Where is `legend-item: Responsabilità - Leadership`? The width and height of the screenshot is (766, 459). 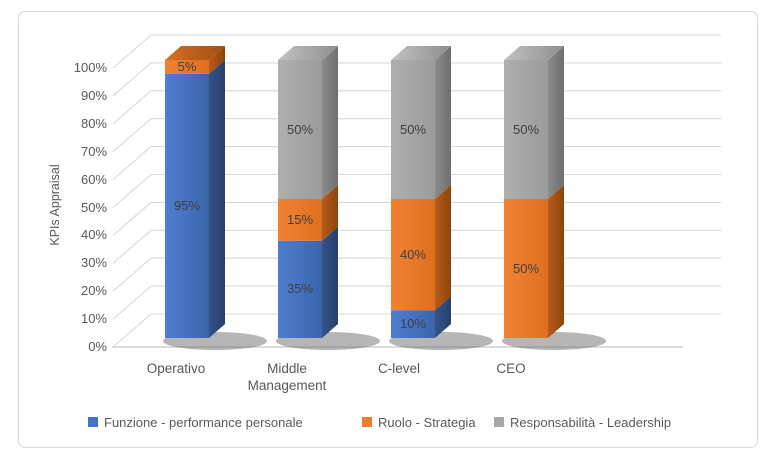 legend-item: Responsabilità - Leadership is located at coordinates (582, 422).